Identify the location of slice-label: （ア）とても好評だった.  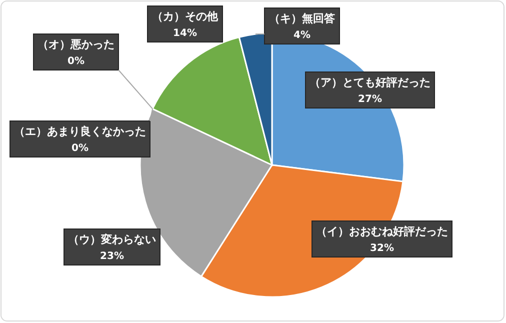
(370, 82).